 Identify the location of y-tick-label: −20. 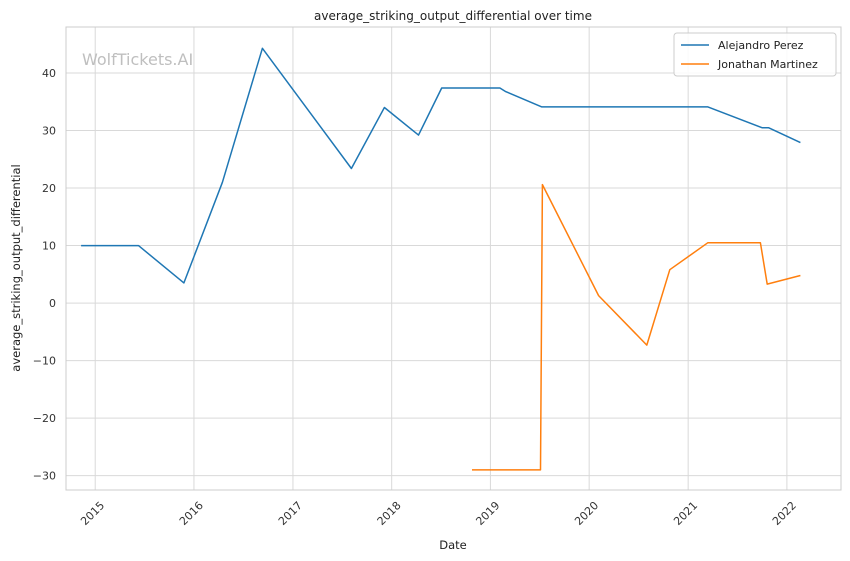
(44, 418).